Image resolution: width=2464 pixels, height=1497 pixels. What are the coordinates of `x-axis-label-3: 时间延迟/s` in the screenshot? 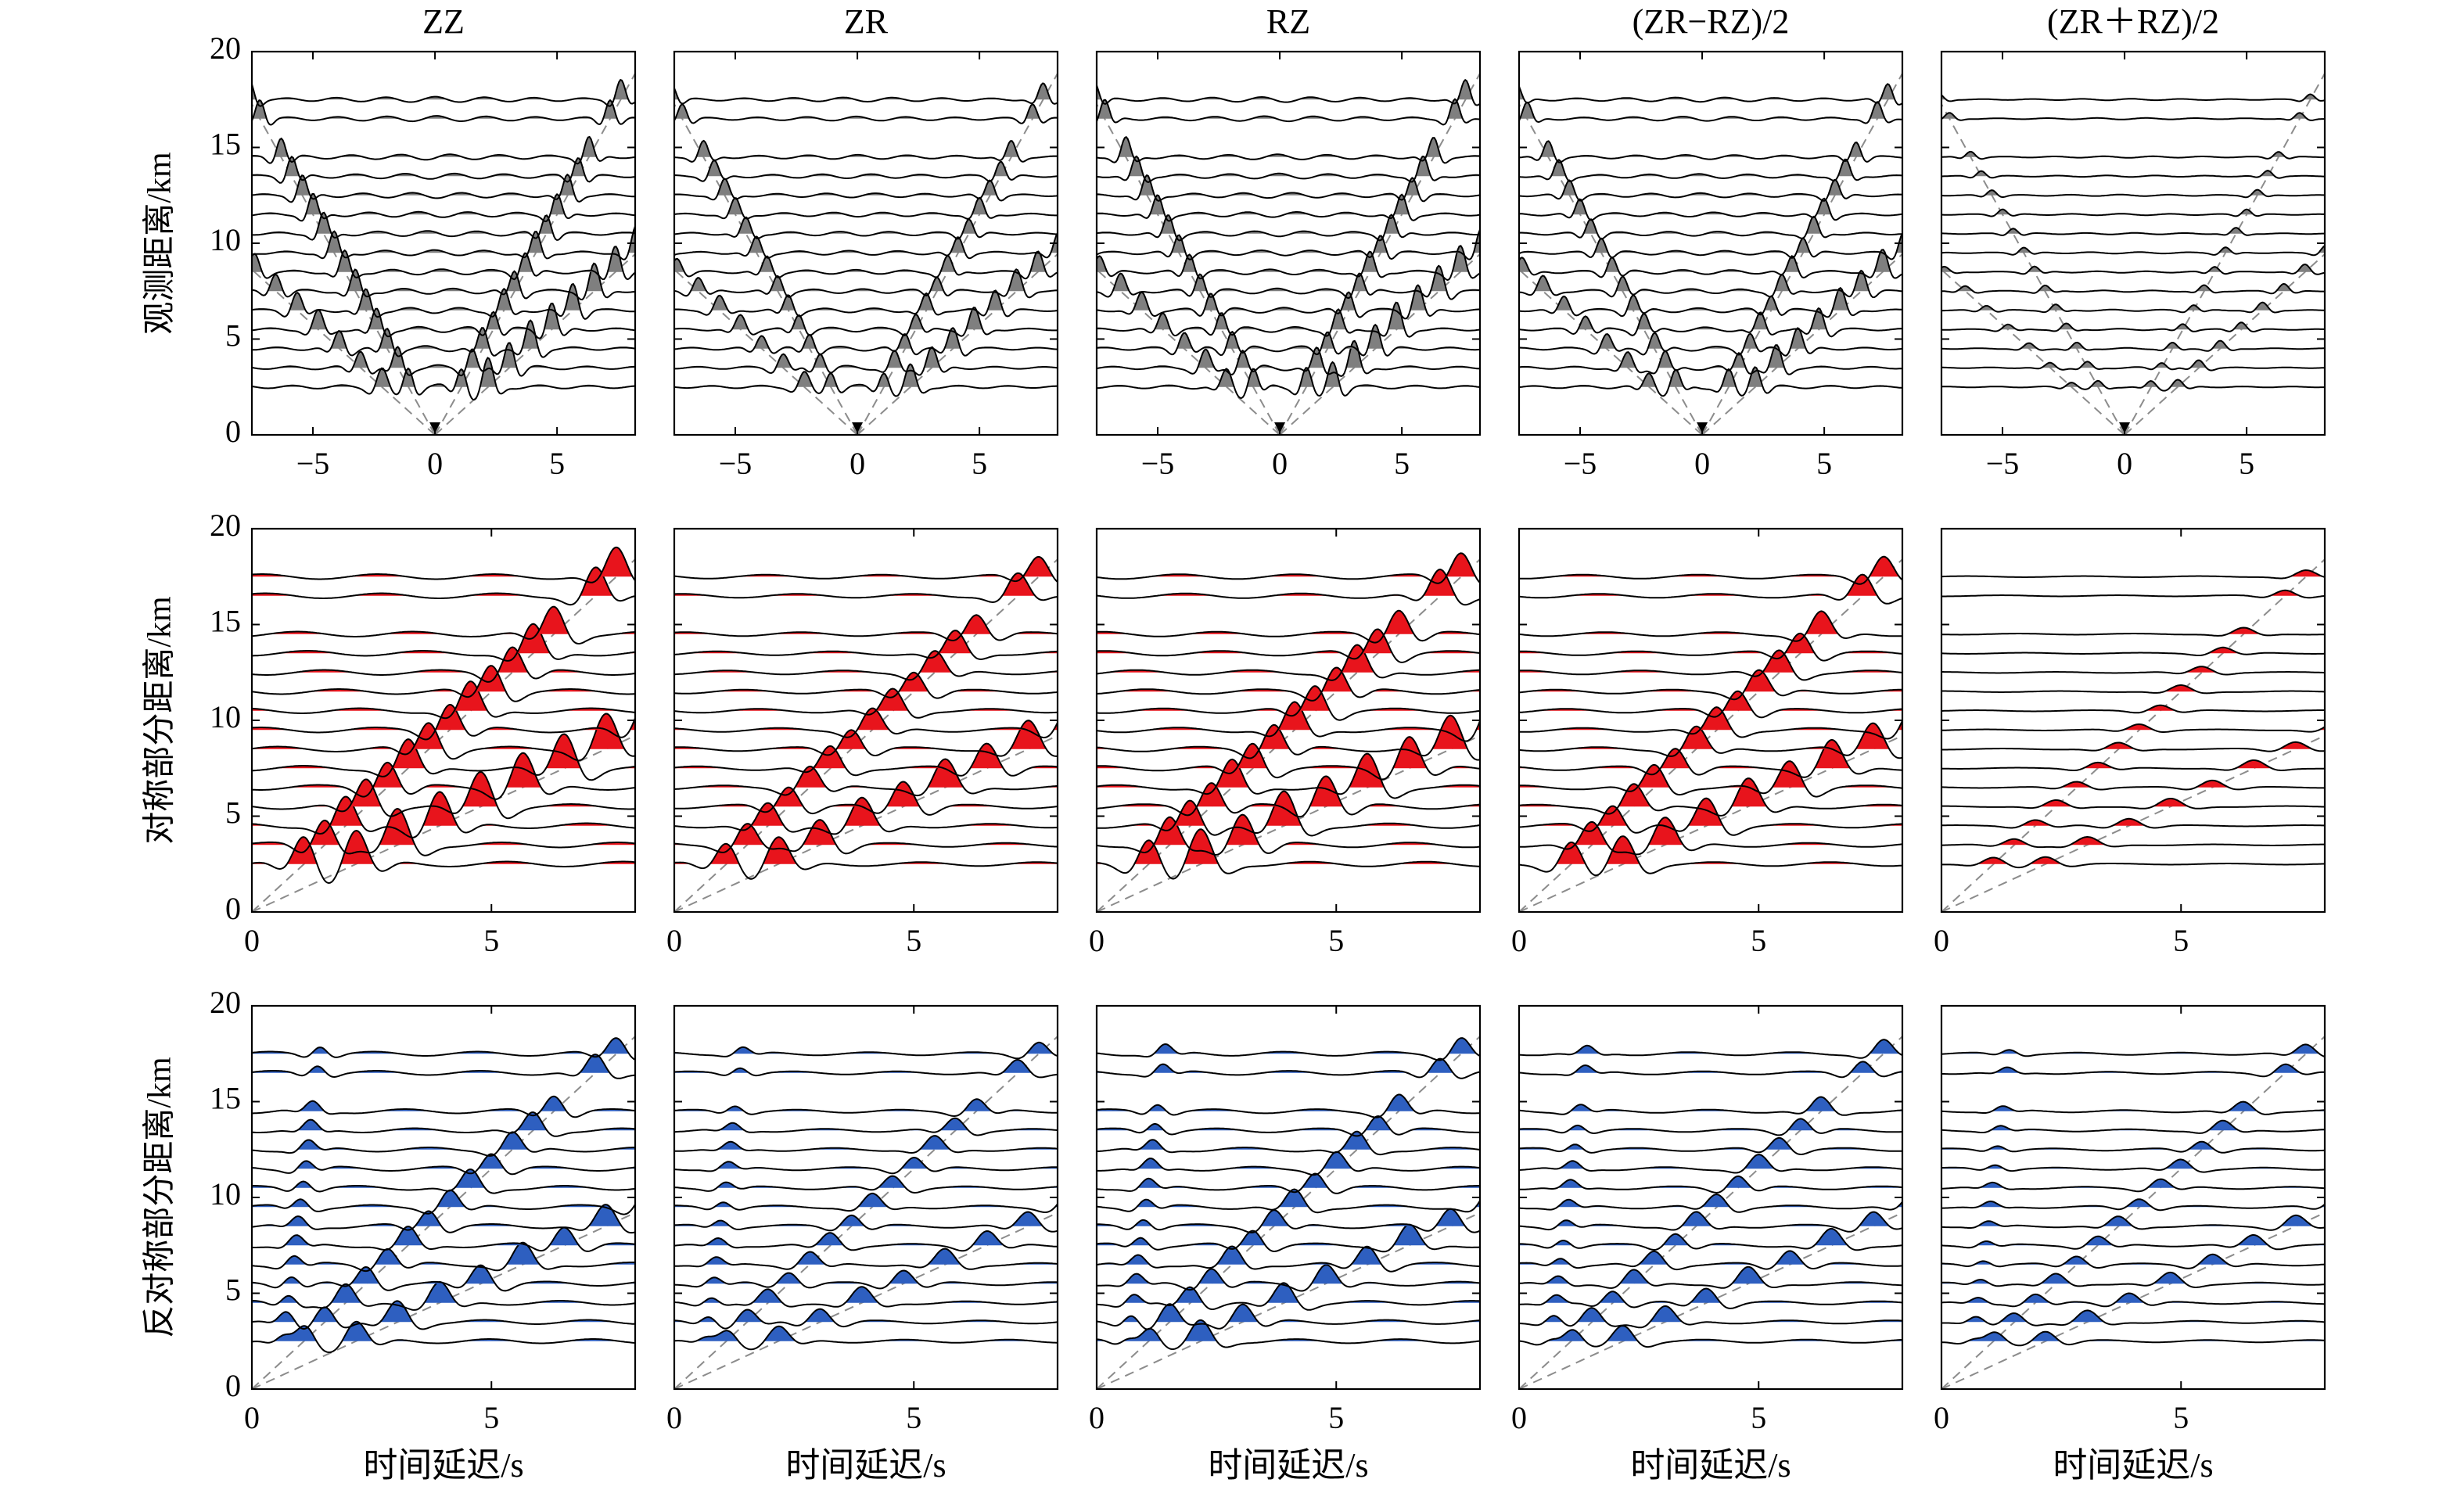 It's located at (1288, 1465).